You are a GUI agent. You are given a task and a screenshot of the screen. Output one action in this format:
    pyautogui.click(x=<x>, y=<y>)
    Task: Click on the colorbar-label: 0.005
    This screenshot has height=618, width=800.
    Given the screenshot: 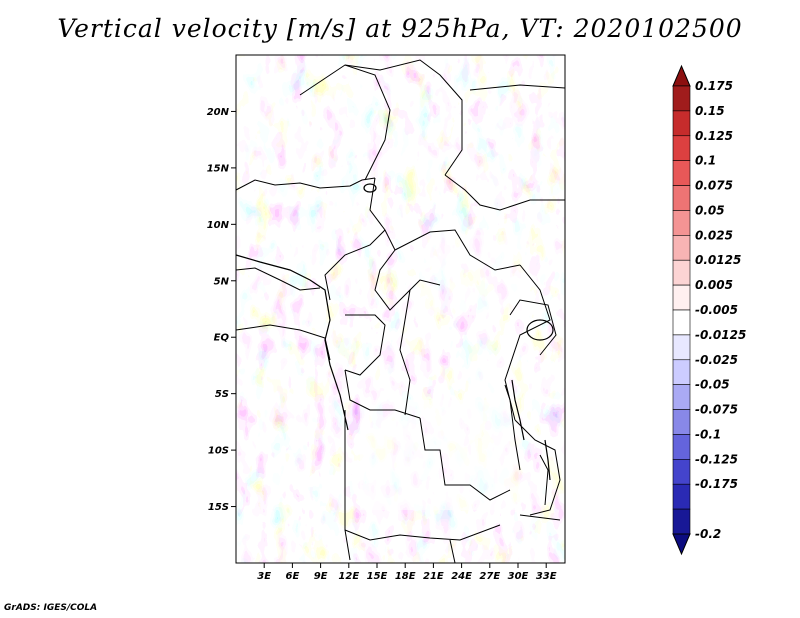 What is the action you would take?
    pyautogui.click(x=714, y=285)
    